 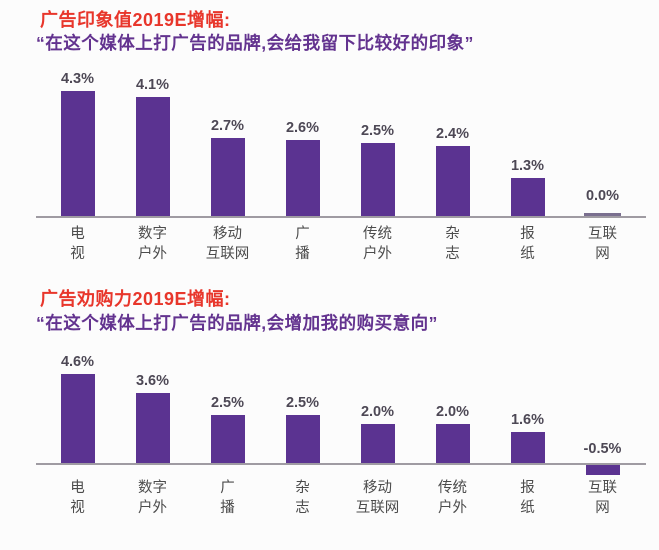 I want to click on bar-group: 1.6%, so click(x=527, y=405).